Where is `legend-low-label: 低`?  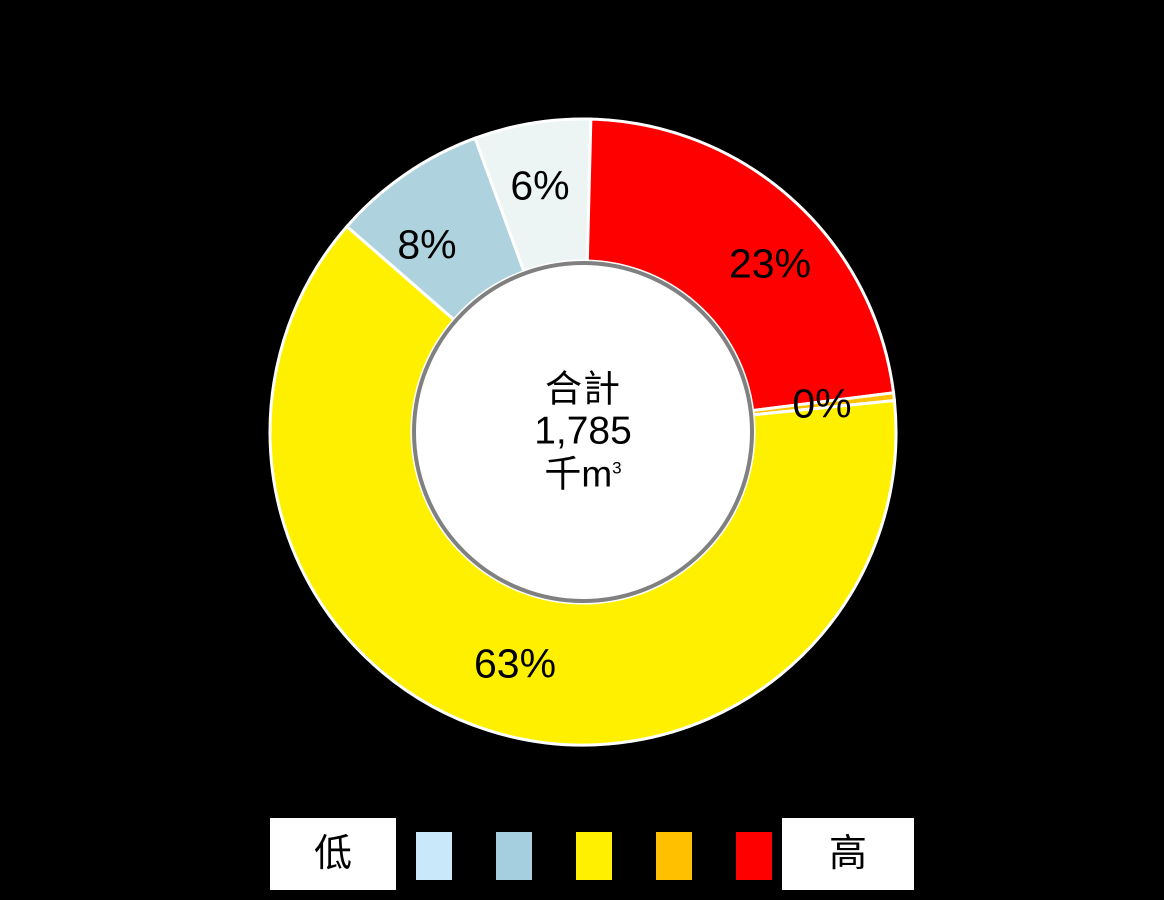 legend-low-label: 低 is located at coordinates (333, 854).